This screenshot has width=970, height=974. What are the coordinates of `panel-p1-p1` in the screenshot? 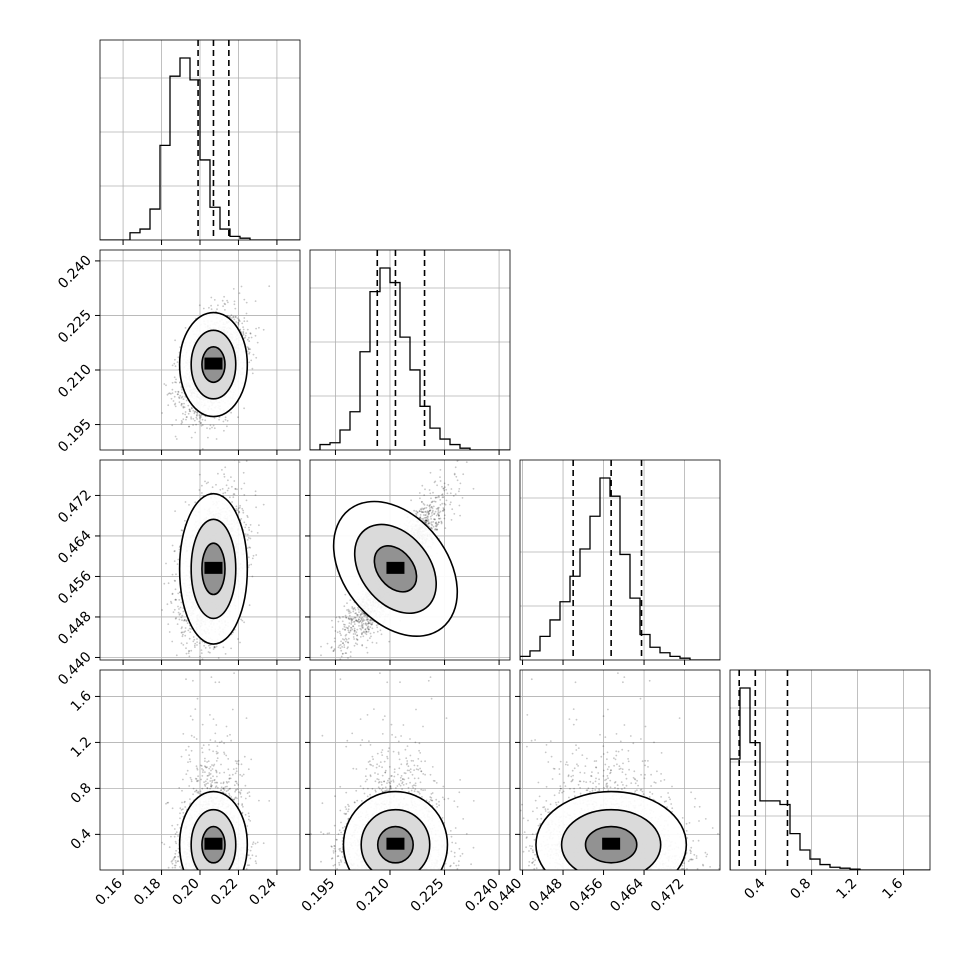 It's located at (410, 352).